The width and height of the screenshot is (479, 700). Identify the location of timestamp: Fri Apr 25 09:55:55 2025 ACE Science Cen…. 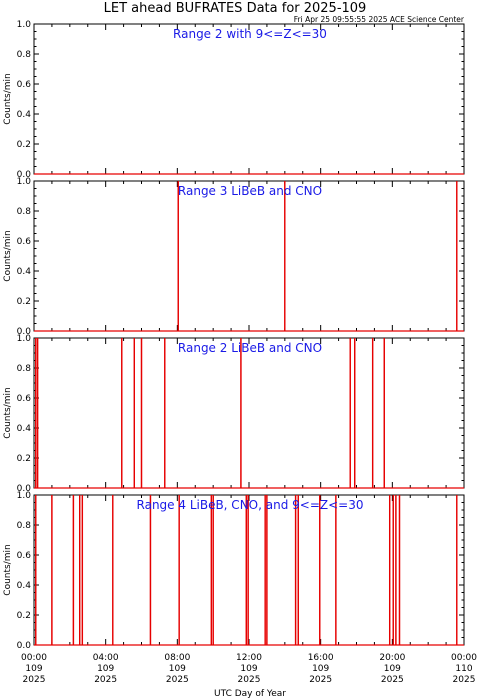
(379, 19).